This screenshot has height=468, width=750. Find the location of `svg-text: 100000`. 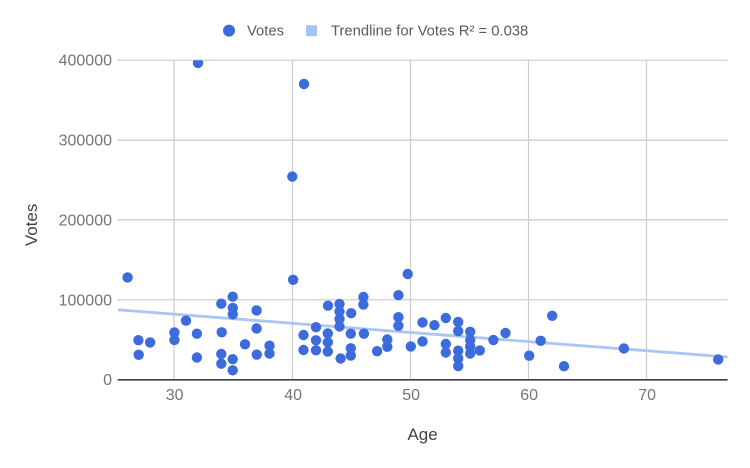

svg-text: 100000 is located at coordinates (85, 300).